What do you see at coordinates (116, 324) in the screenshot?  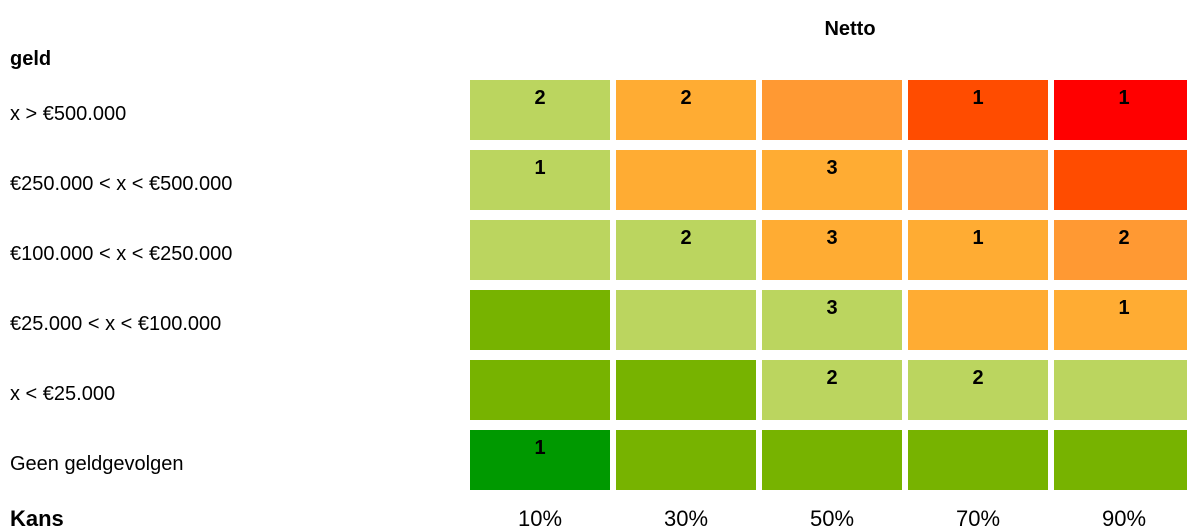 I see `row-label: €25.000 < x < €100.000` at bounding box center [116, 324].